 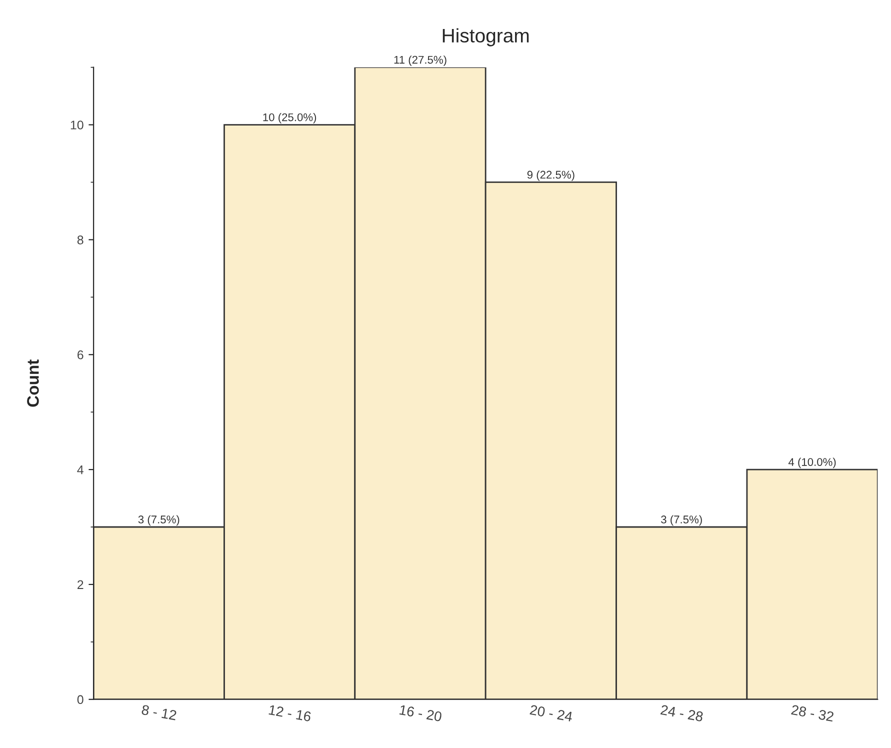 I want to click on y-tick-label: 10, so click(x=77, y=125).